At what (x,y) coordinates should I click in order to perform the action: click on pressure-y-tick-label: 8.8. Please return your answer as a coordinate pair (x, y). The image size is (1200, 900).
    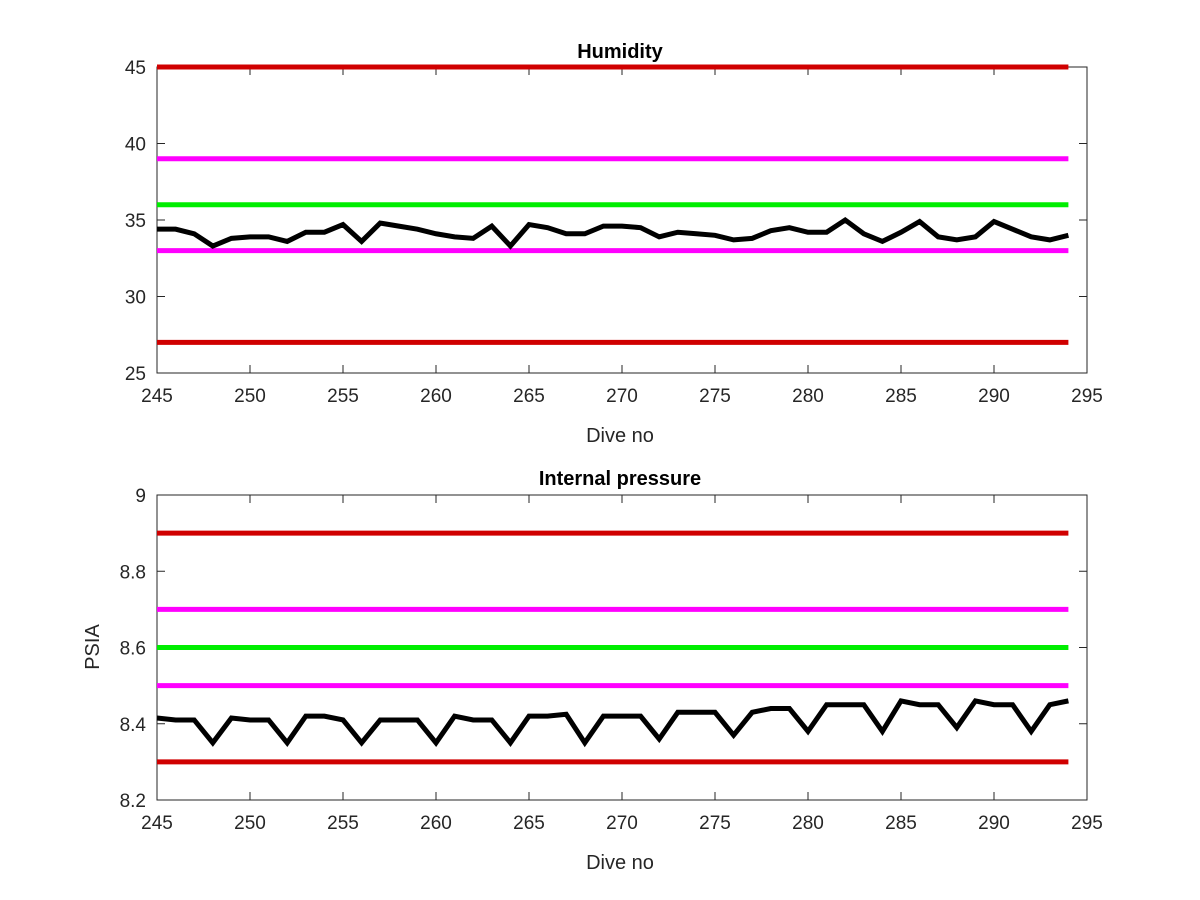
    Looking at the image, I should click on (133, 572).